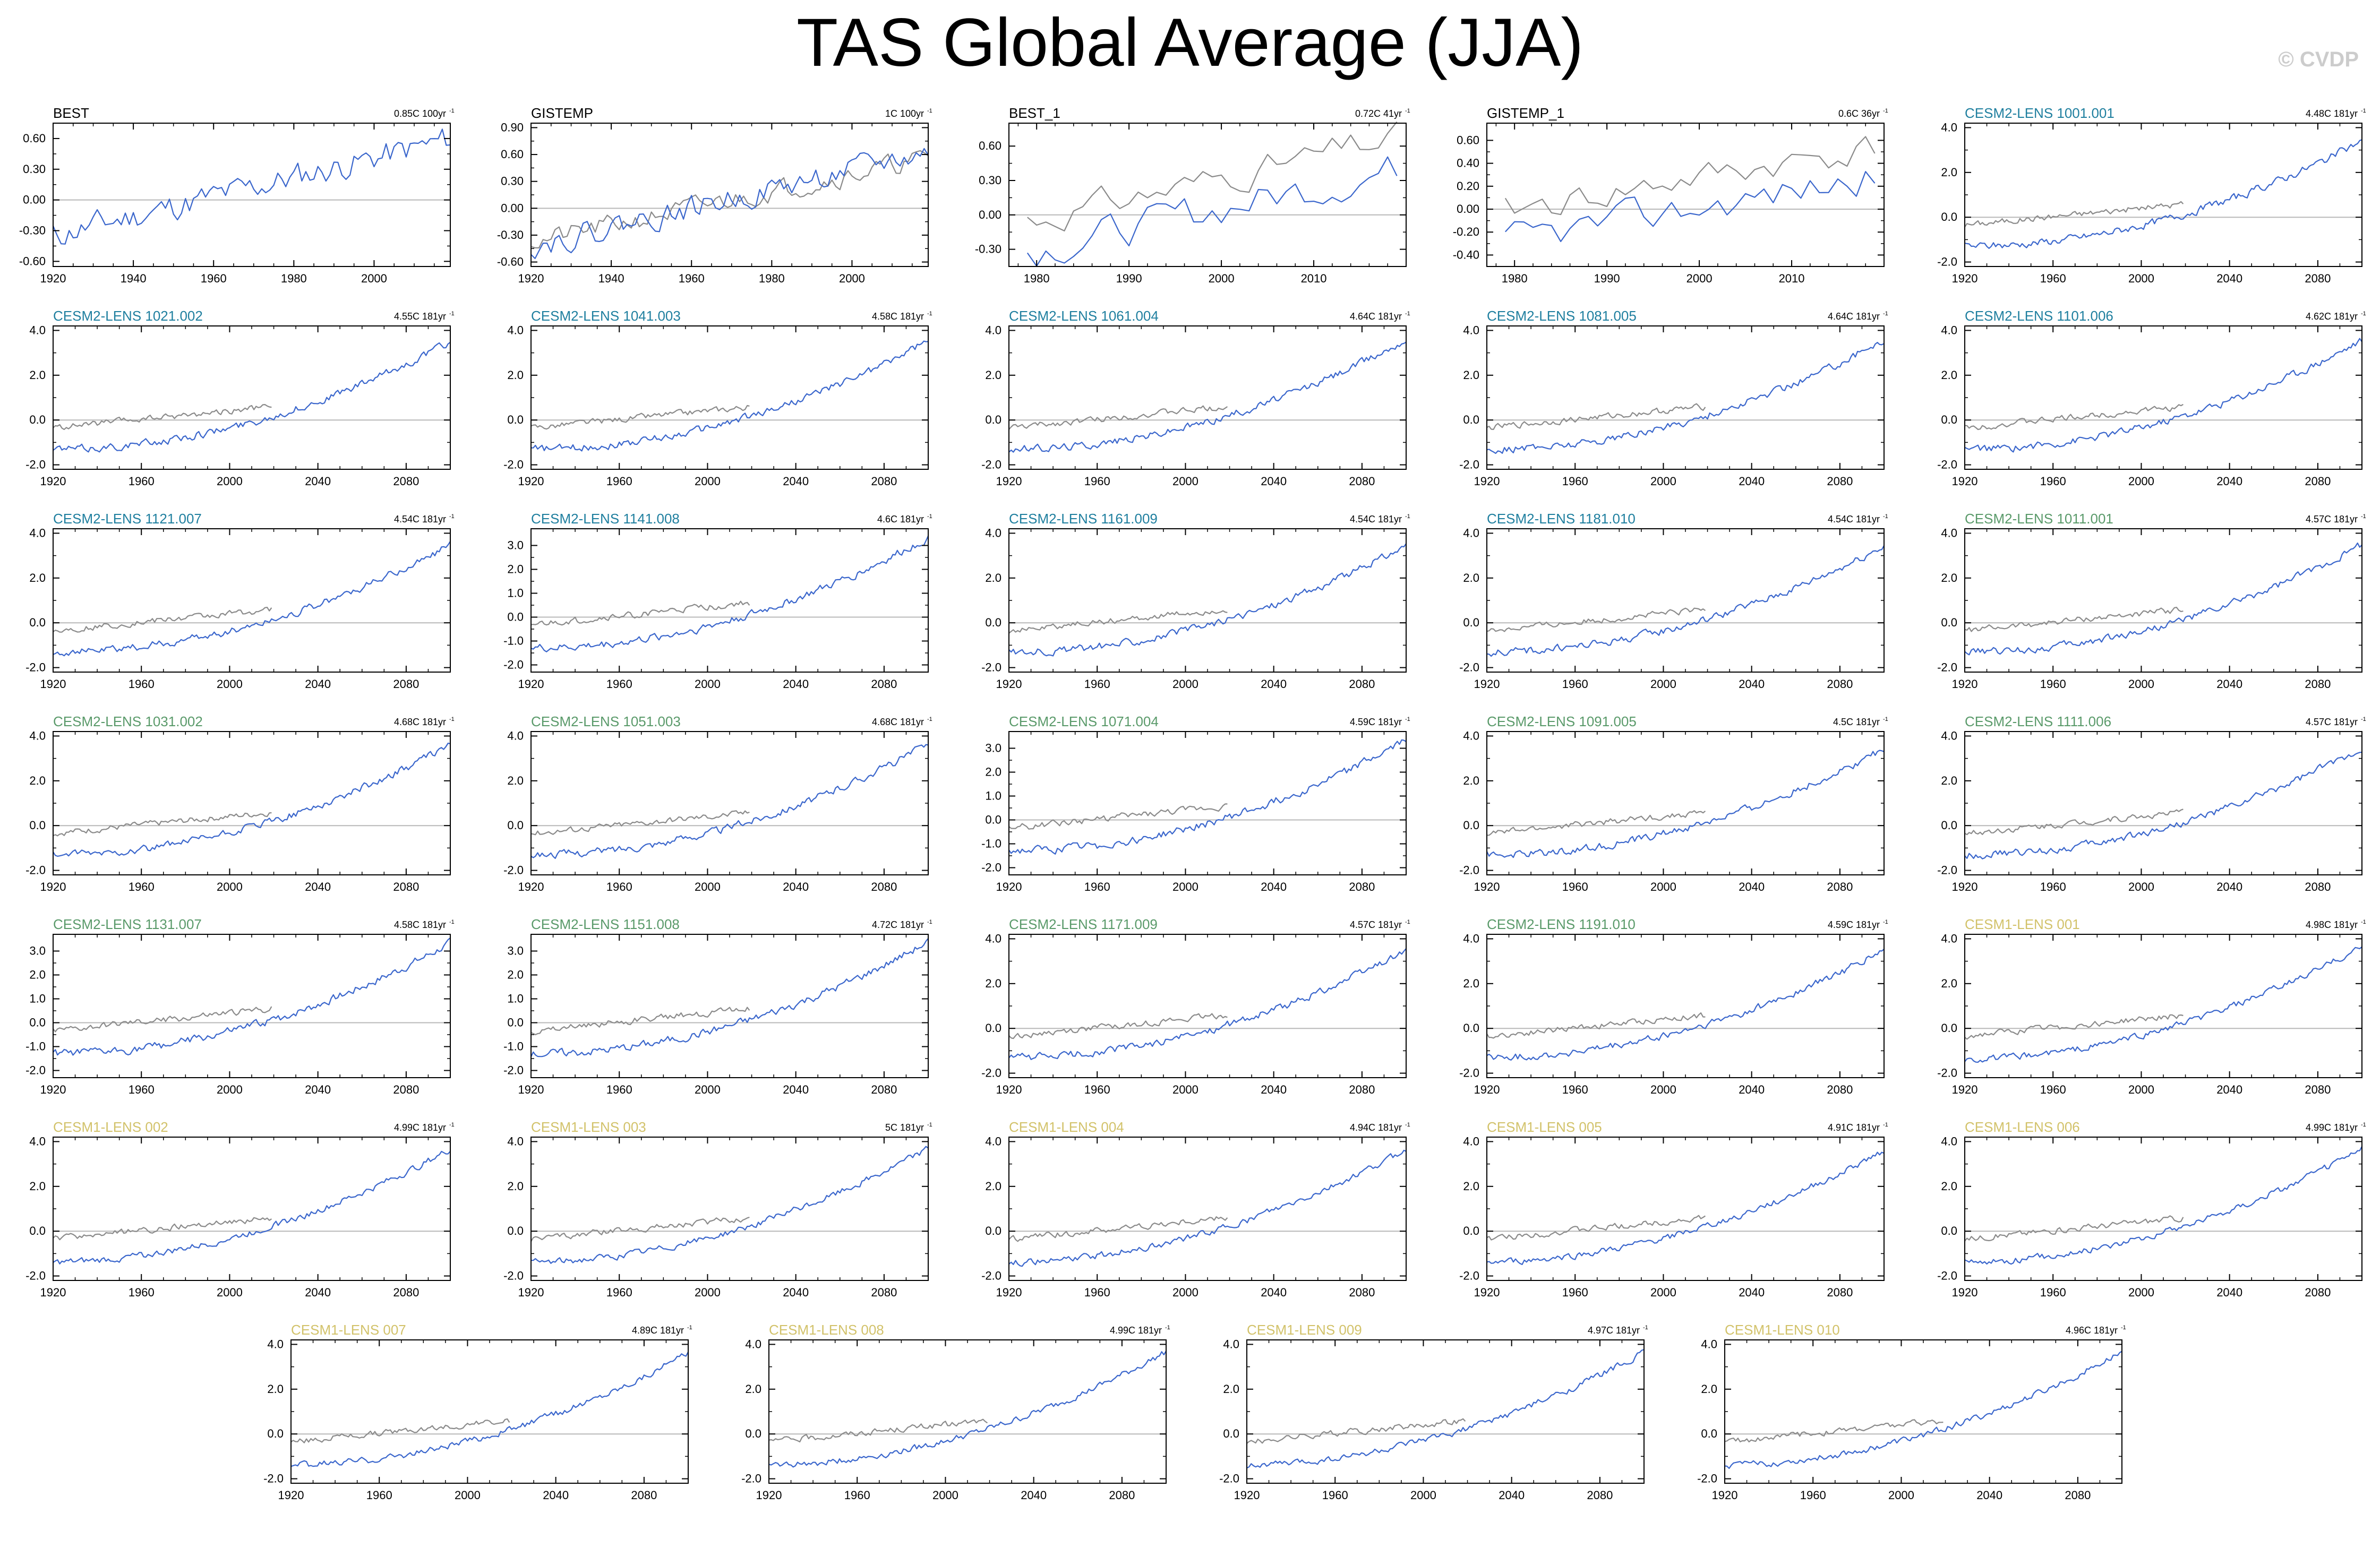 The width and height of the screenshot is (2380, 1548). I want to click on panel-title: BEST_1, so click(1034, 113).